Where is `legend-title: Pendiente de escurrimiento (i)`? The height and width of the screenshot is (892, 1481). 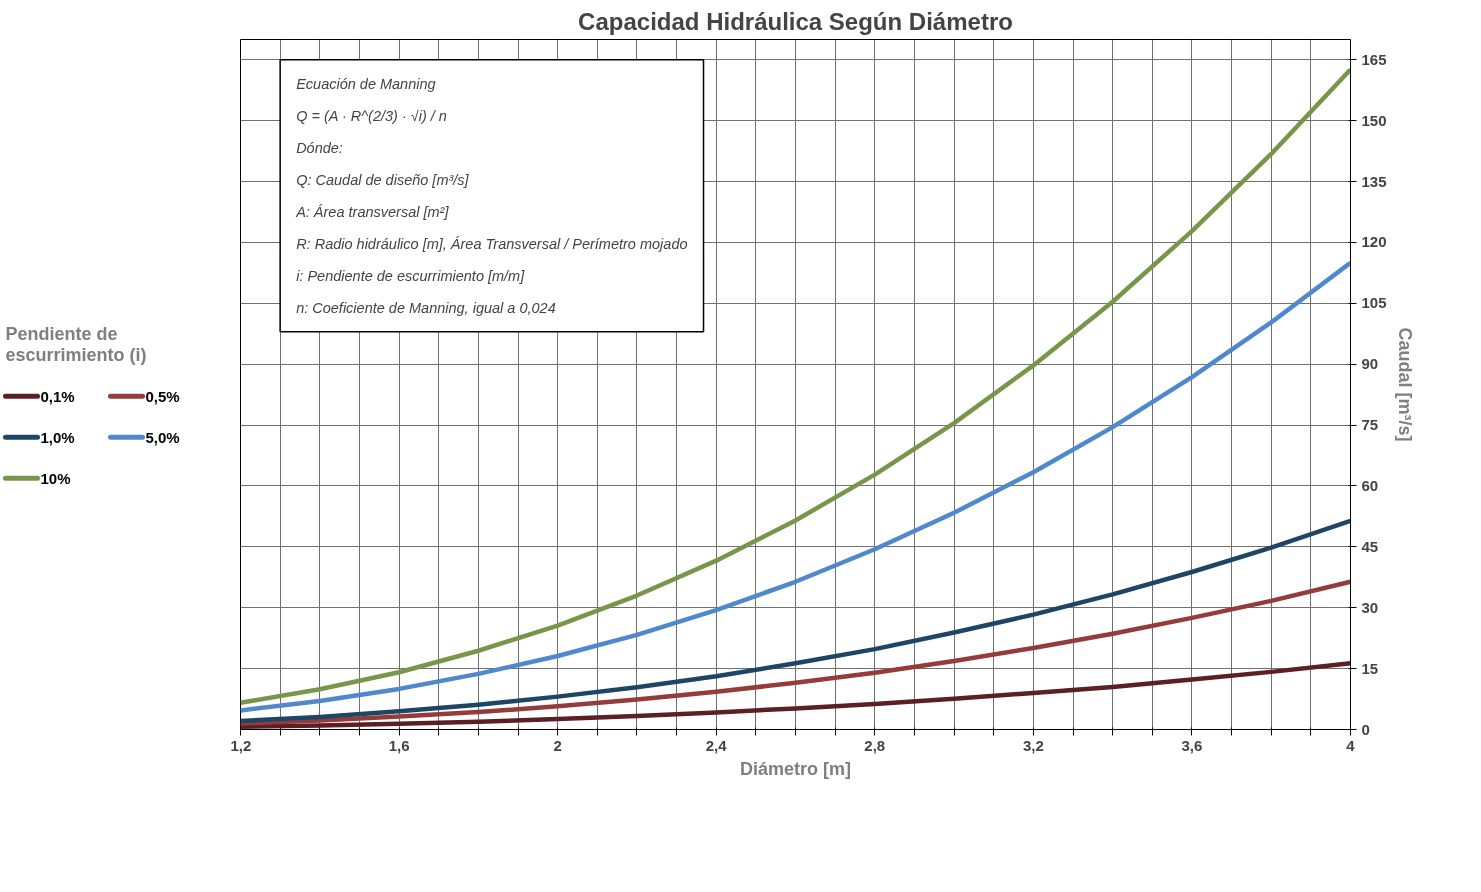
legend-title: Pendiente de escurrimiento (i) is located at coordinates (76, 344).